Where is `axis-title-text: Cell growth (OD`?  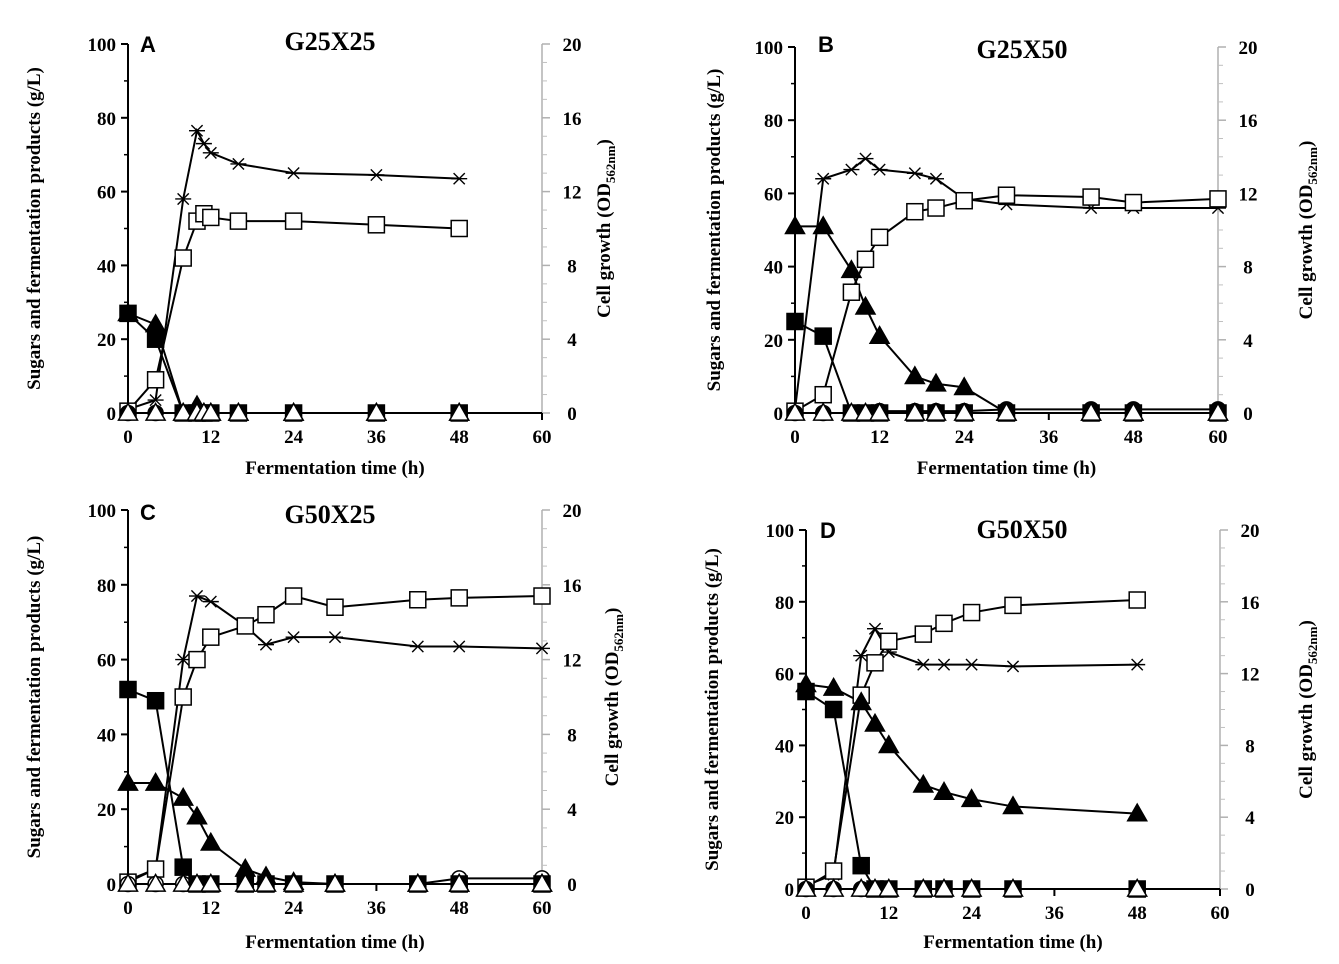
axis-title-text: Cell growth (OD is located at coordinates (1306, 731).